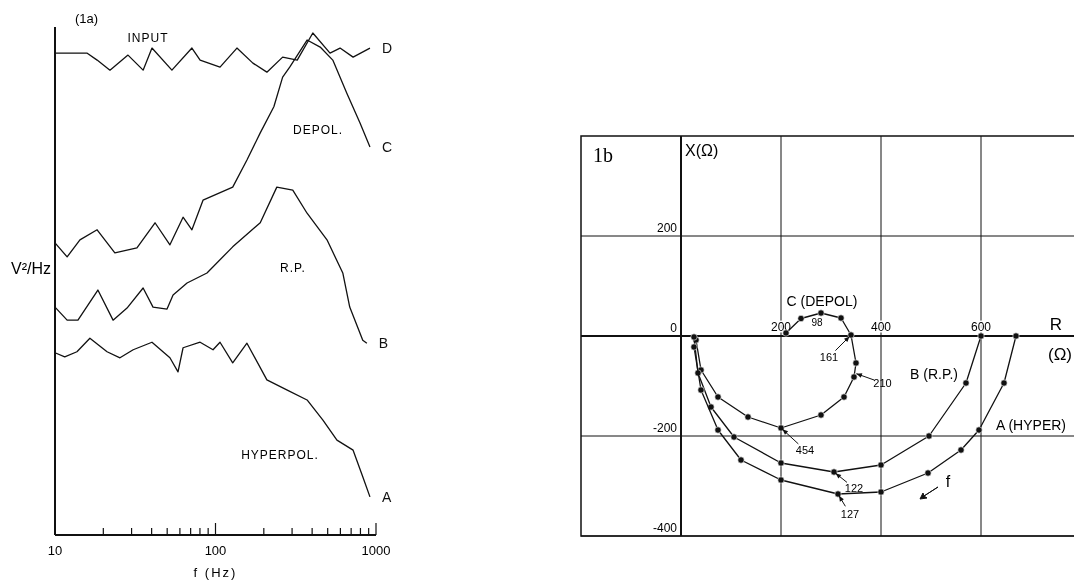 The height and width of the screenshot is (584, 1082). I want to click on x-tick-label: 1000, so click(376, 550).